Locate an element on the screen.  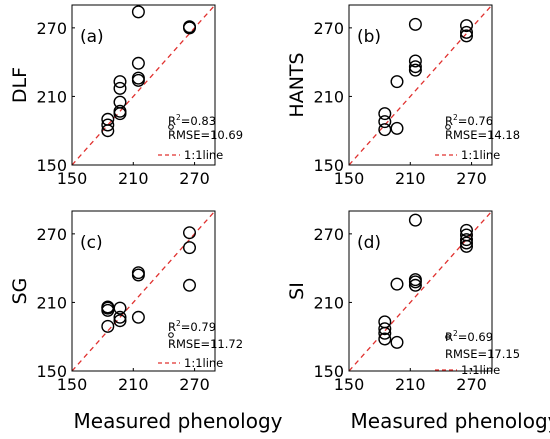
panel-label: (d) is located at coordinates (369, 243).